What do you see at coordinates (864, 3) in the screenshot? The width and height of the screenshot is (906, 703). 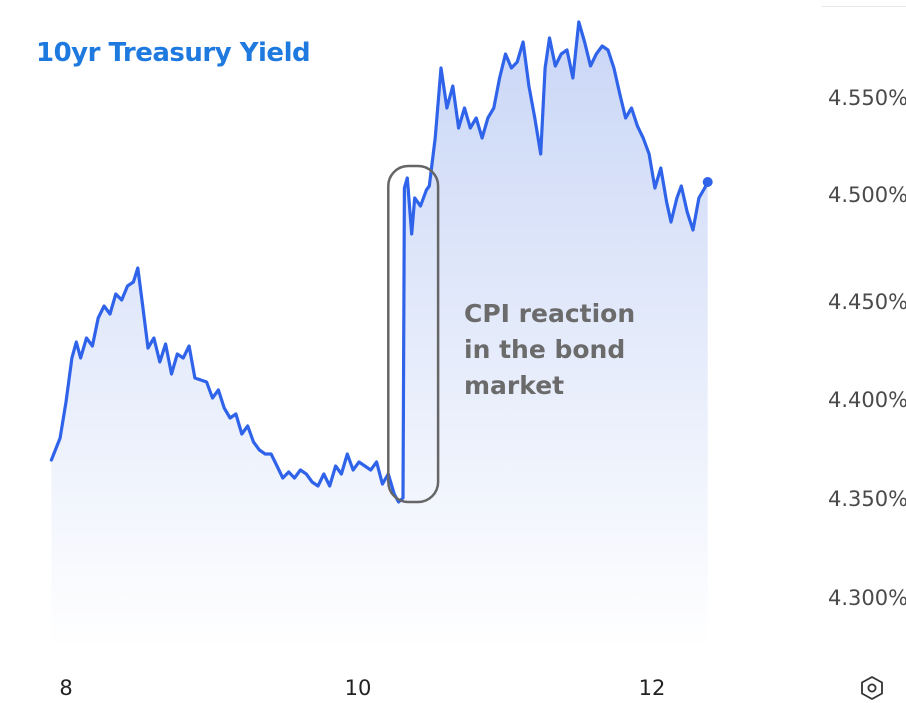 I see `top-right-border` at bounding box center [864, 3].